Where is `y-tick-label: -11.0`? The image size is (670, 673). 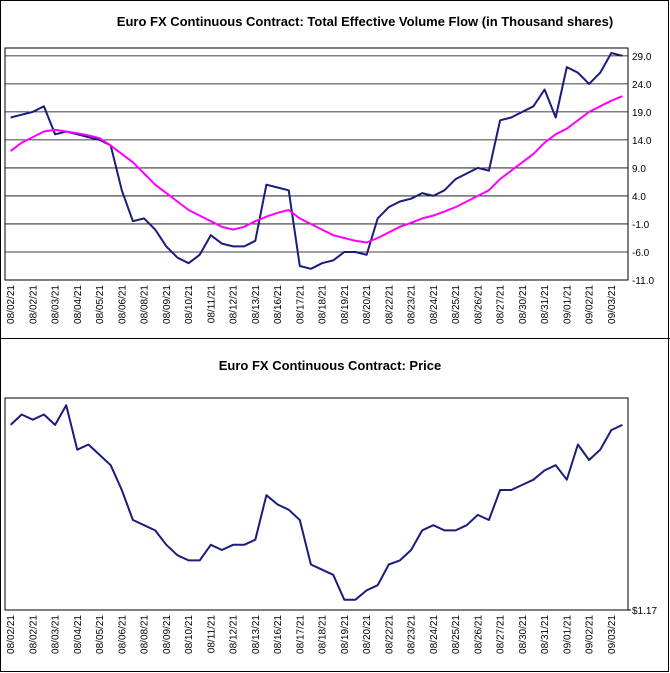
y-tick-label: -11.0 is located at coordinates (643, 281).